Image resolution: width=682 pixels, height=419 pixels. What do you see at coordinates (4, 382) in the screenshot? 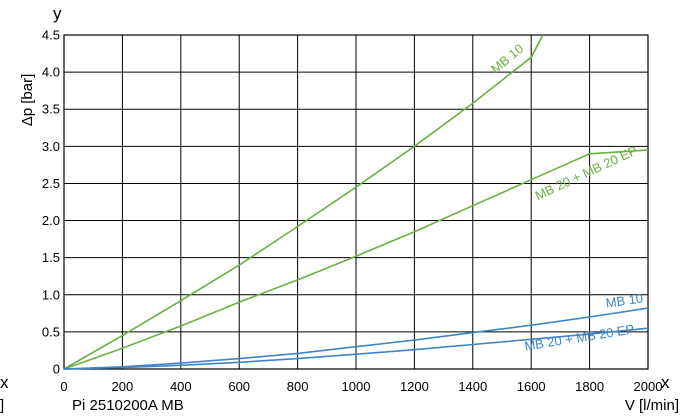
I see `left-edge-letter: x` at bounding box center [4, 382].